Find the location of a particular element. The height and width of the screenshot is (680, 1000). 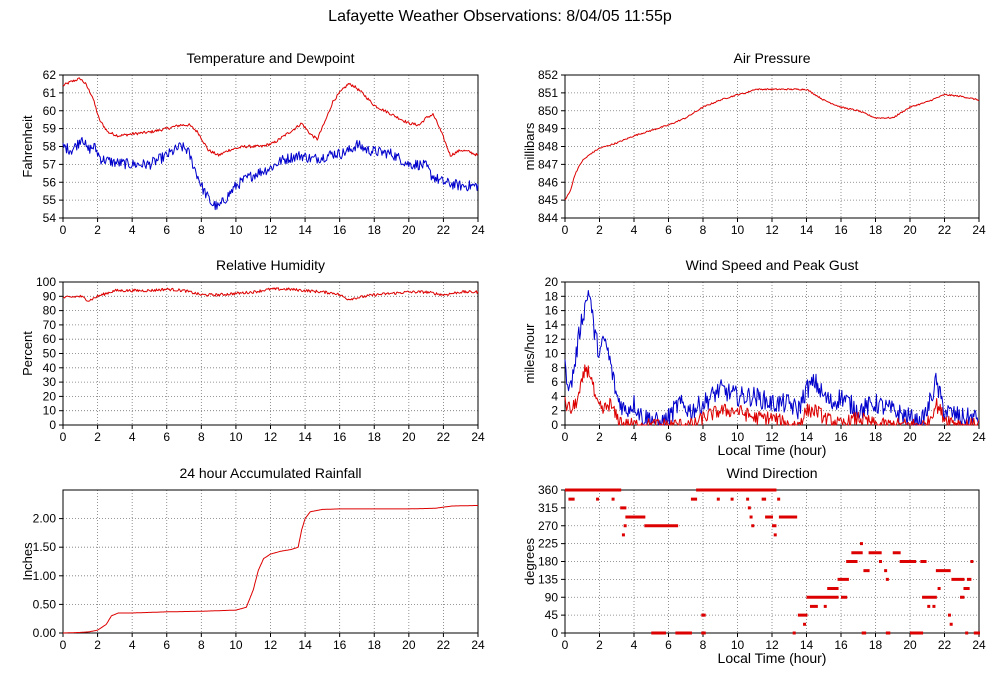

y-tick-label: 18 is located at coordinates (552, 296).